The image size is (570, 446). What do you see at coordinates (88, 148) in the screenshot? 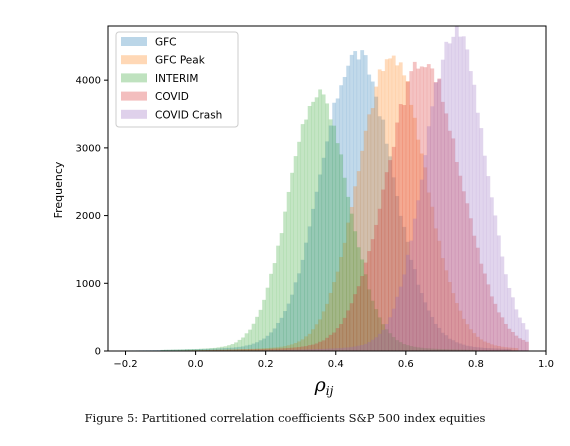
I see `y-tick-label: 3000` at bounding box center [88, 148].